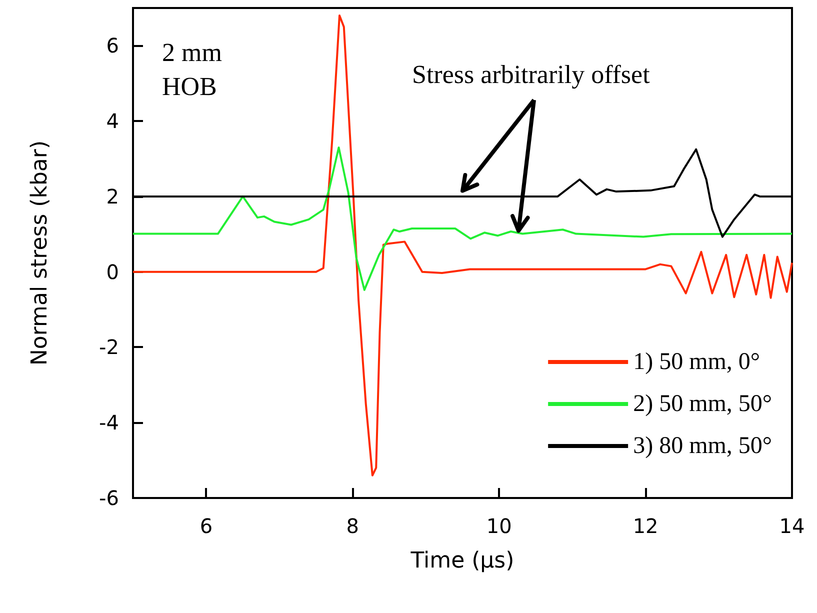 The image size is (817, 613). What do you see at coordinates (462, 561) in the screenshot?
I see `x-axis-title: Time (µs)` at bounding box center [462, 561].